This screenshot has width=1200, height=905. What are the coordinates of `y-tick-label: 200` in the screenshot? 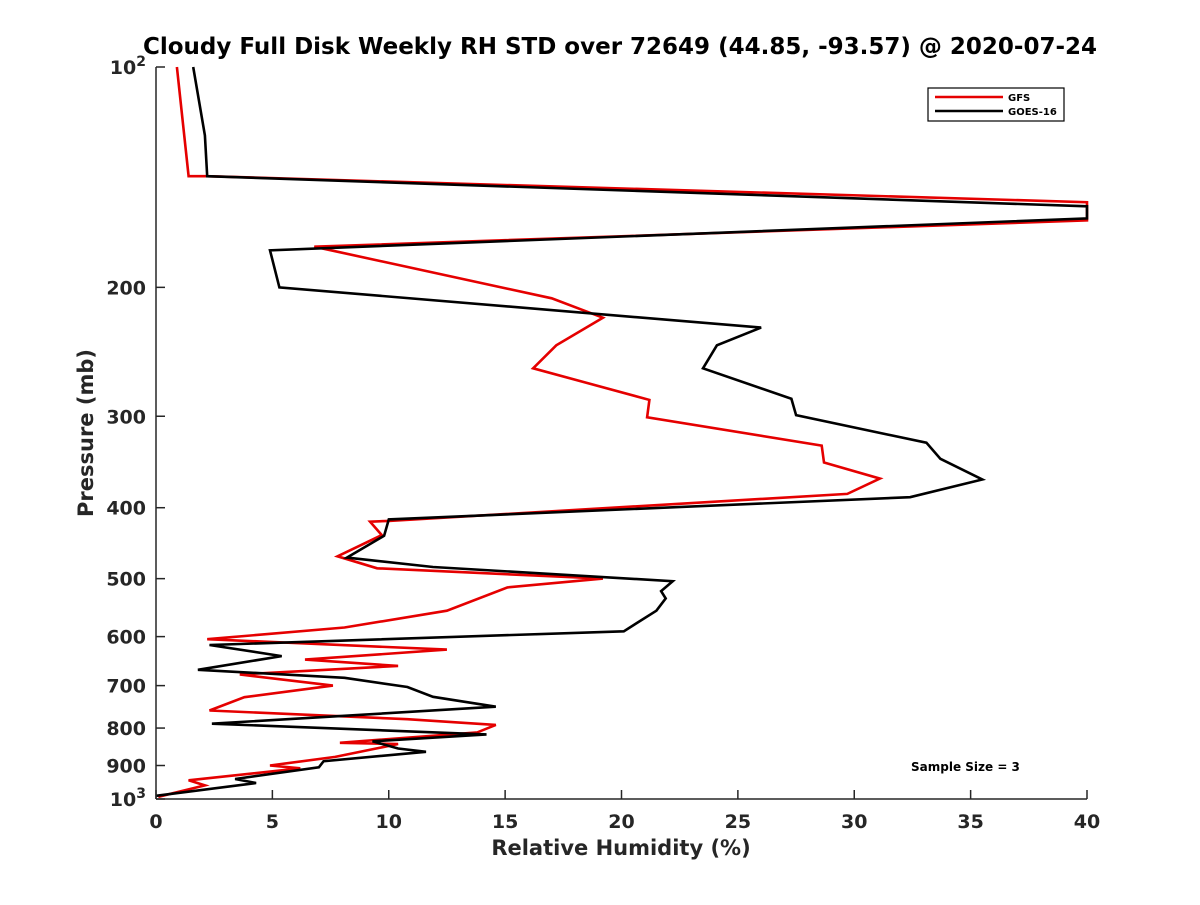 It's located at (126, 288).